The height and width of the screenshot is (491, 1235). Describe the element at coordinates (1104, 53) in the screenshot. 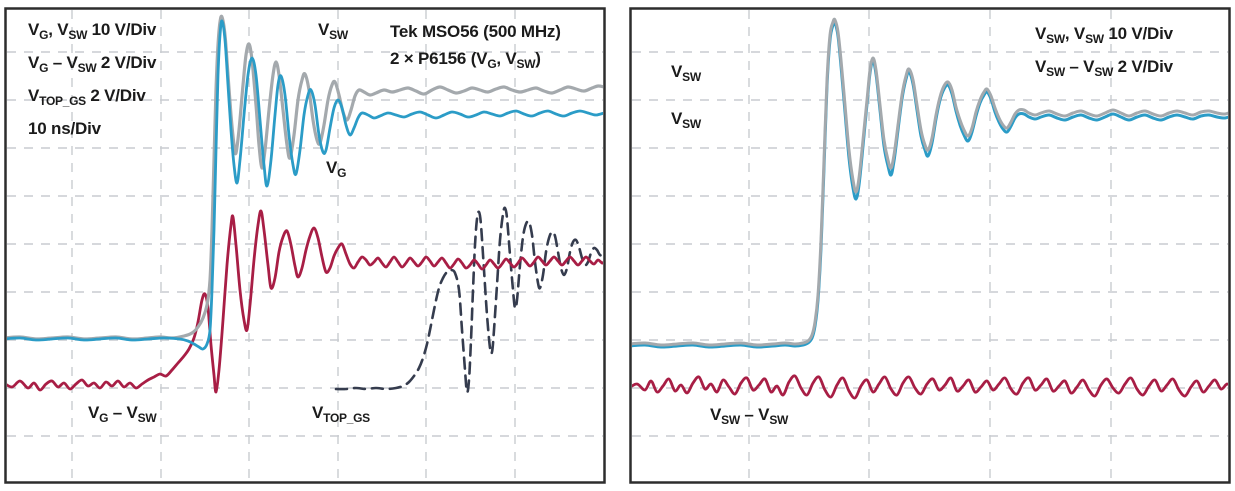

I see `right-scale-note: VSW, VSW 10 V/Div VSW – VSW 2 V/Div` at that location.